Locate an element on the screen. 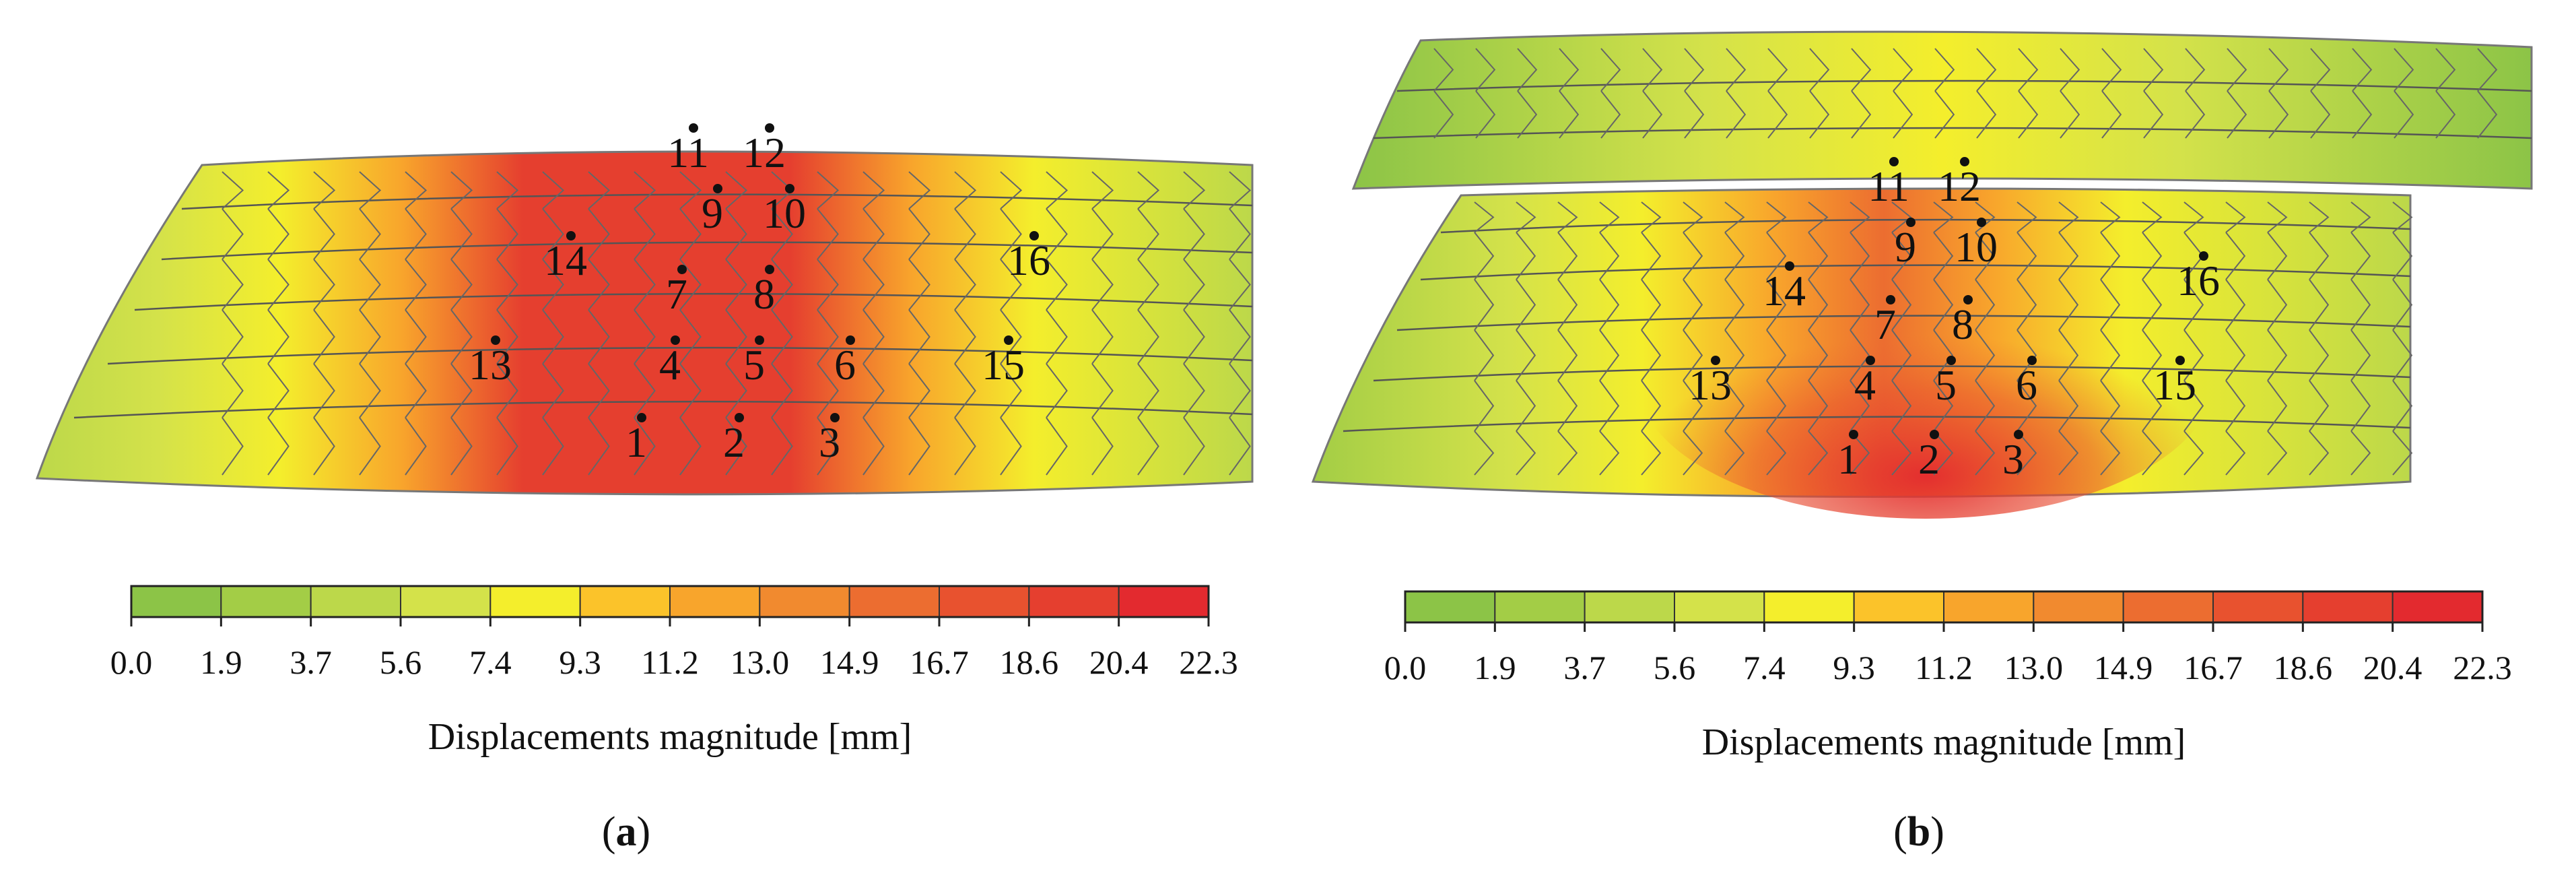 The width and height of the screenshot is (2576, 871). mesh-chevrons-a is located at coordinates (737, 323).